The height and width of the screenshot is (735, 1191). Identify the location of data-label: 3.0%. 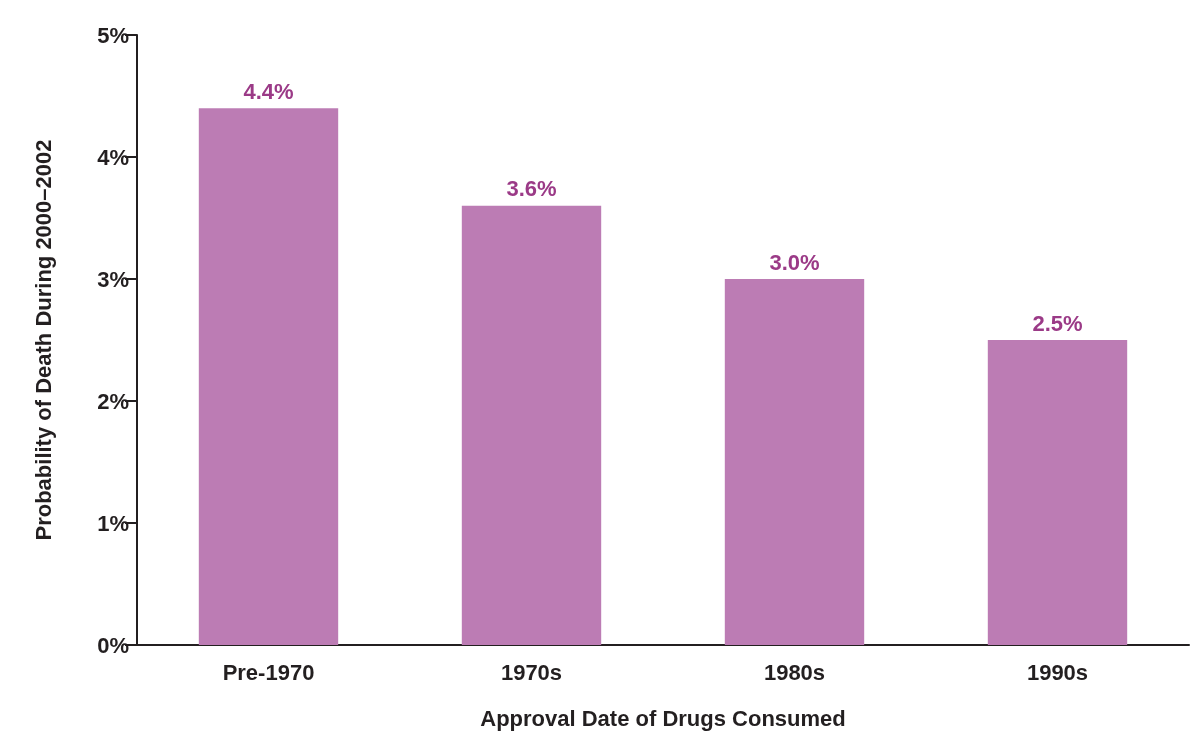
(794, 262).